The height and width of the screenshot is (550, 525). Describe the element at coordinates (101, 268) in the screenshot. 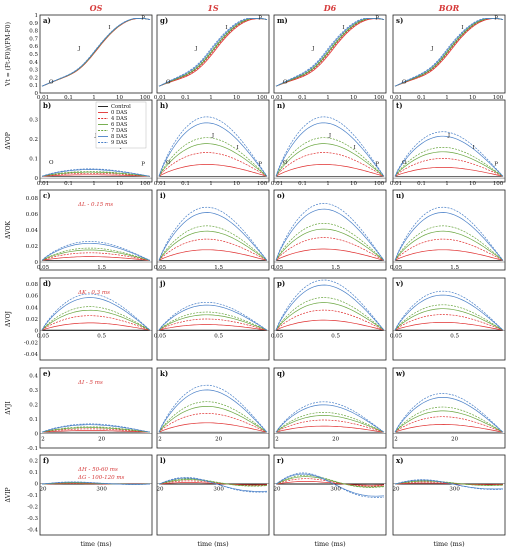

I see `x-tick-label: 1.5` at that location.